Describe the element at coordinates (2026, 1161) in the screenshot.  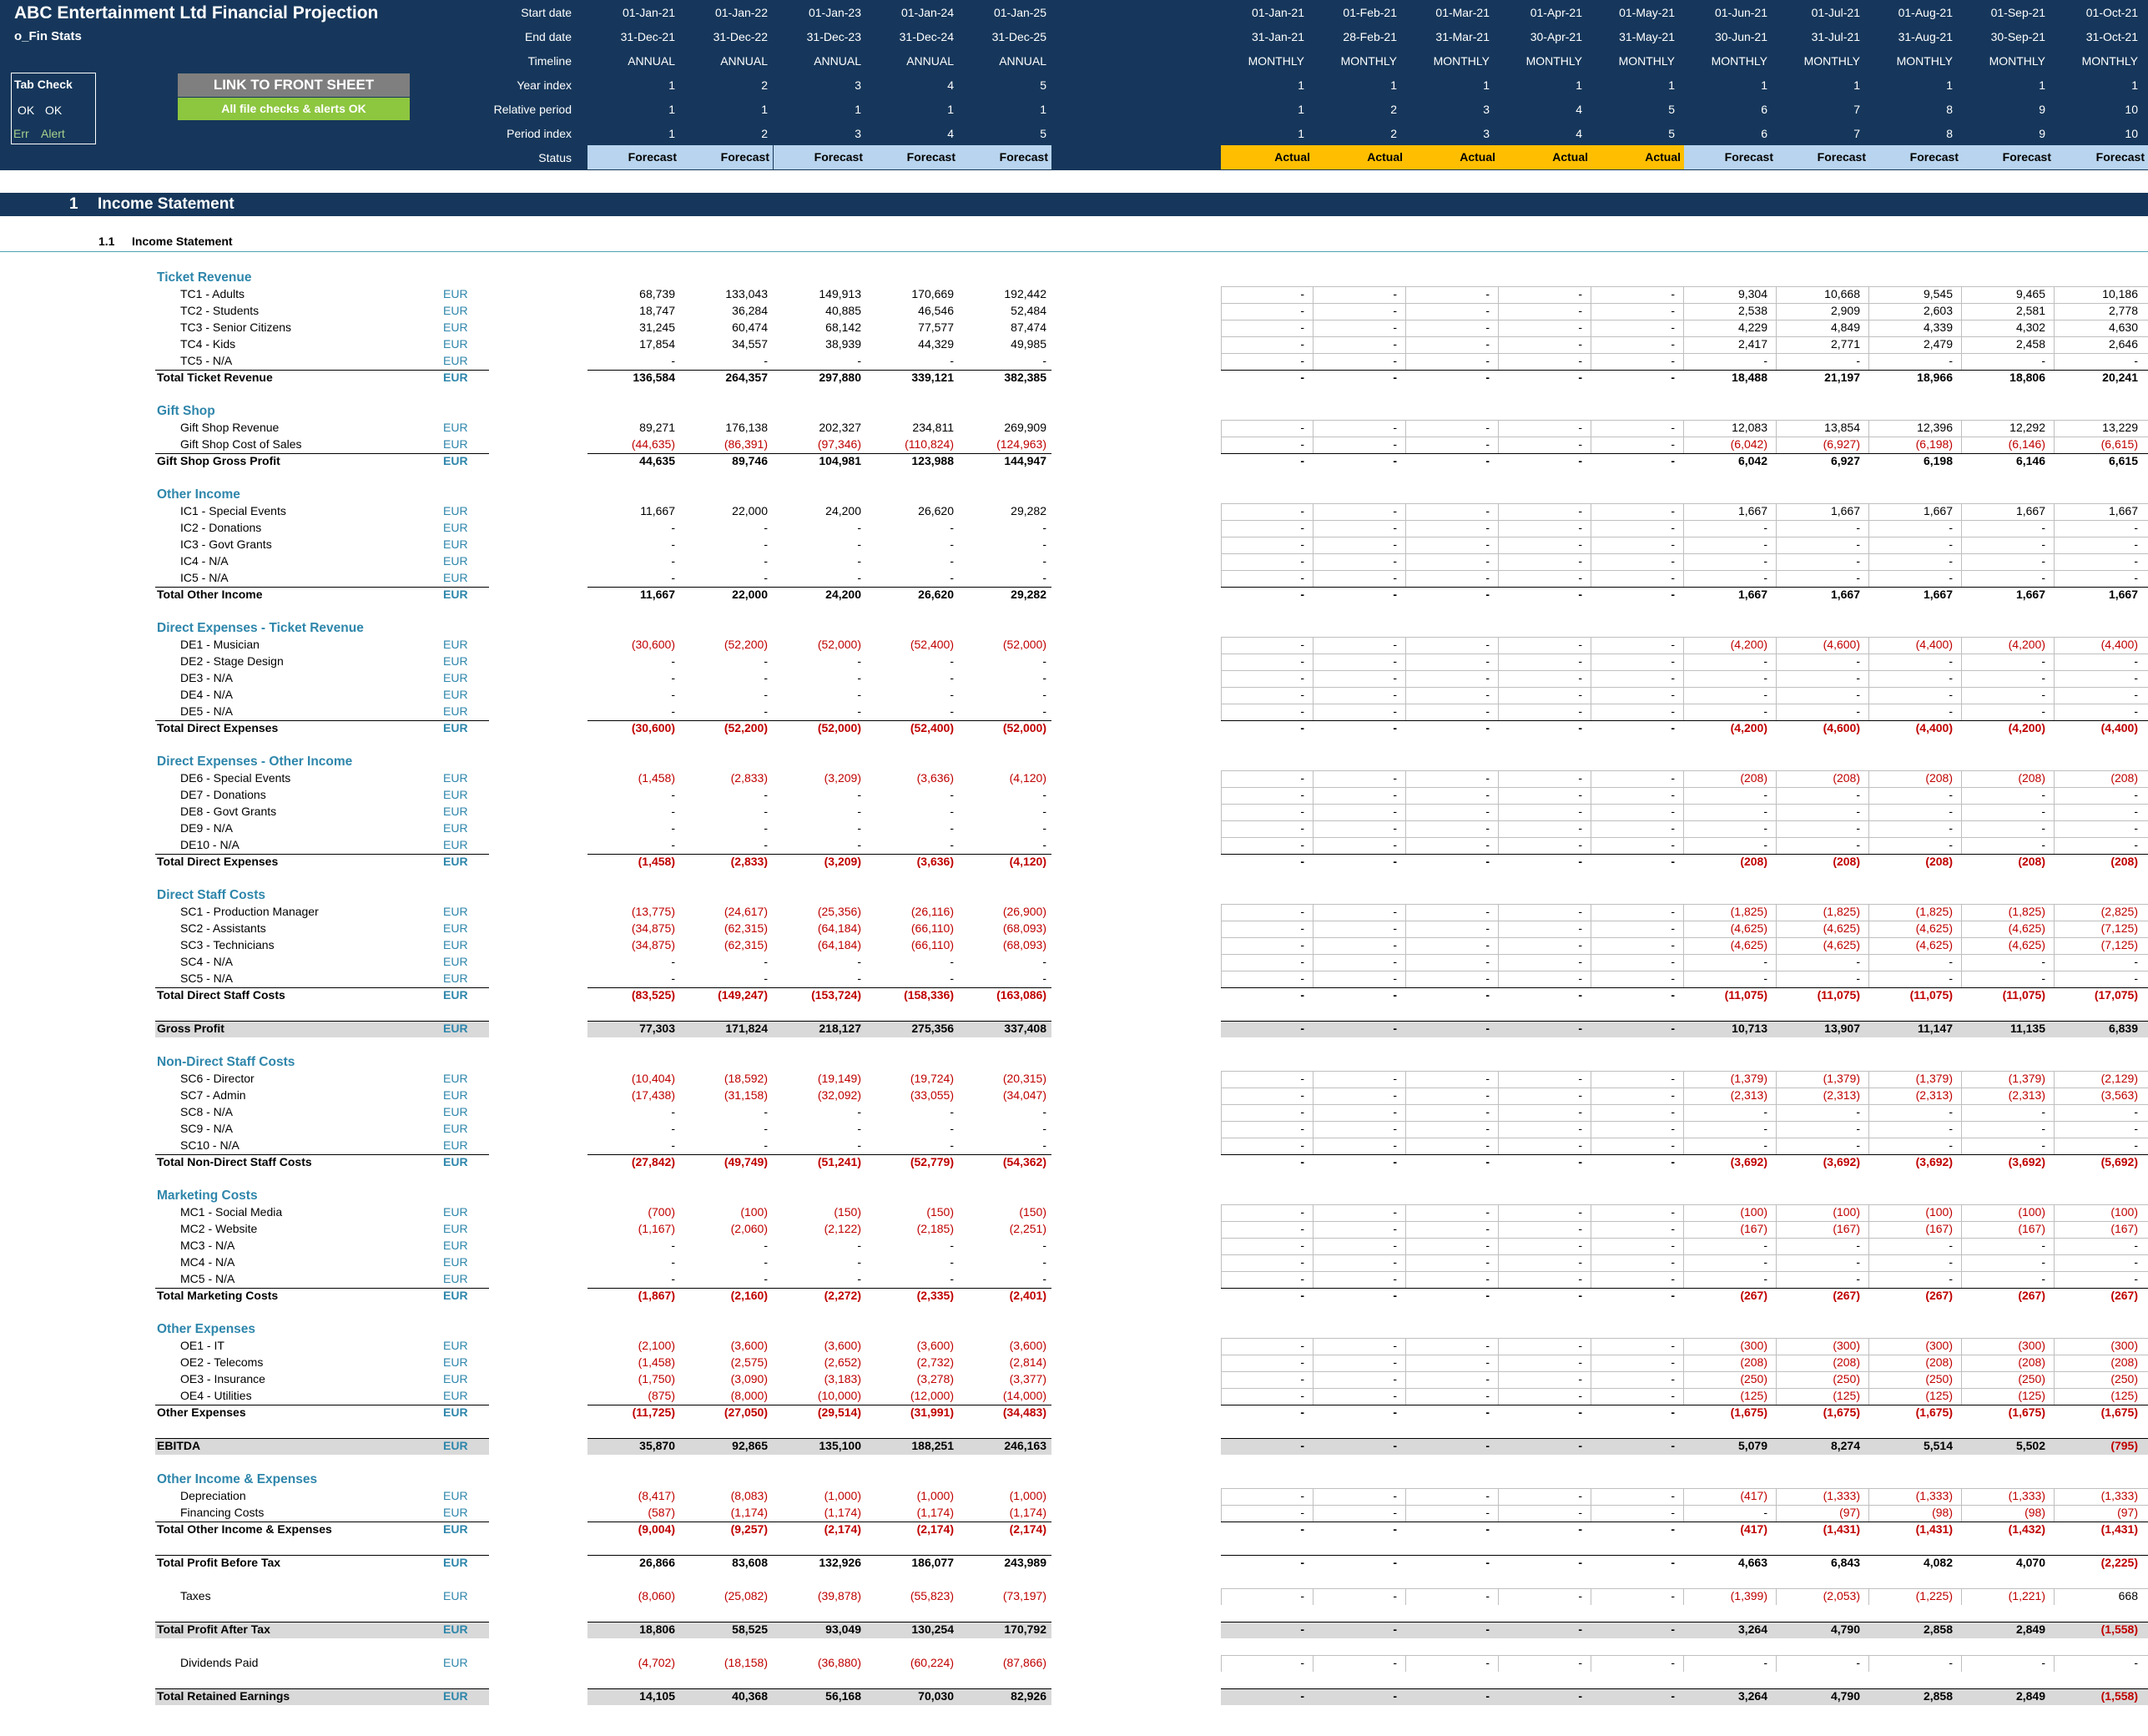
I see `monthly-value: (3,692)` at that location.